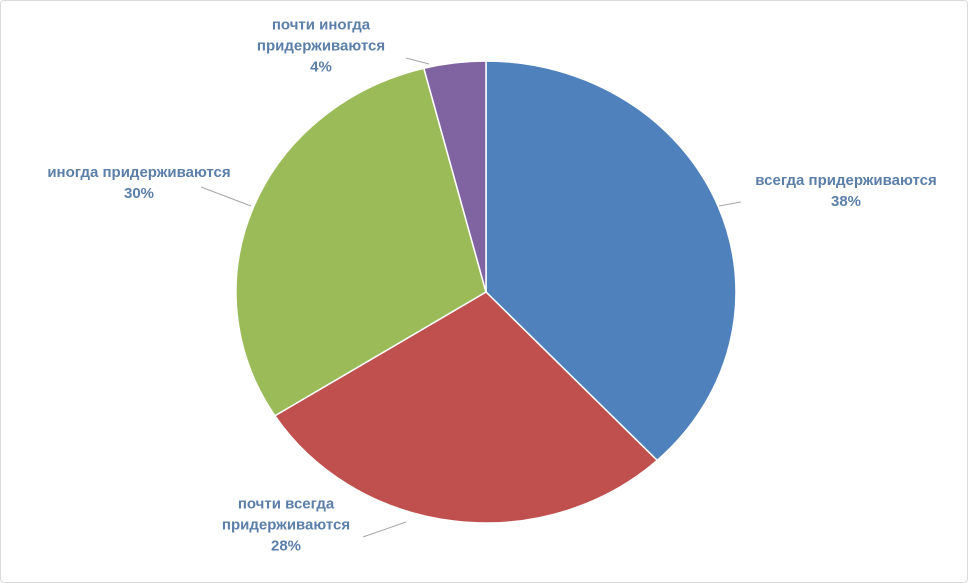 The image size is (968, 583). What do you see at coordinates (321, 35) in the screenshot?
I see `category-label: почти иногда придерживаются` at bounding box center [321, 35].